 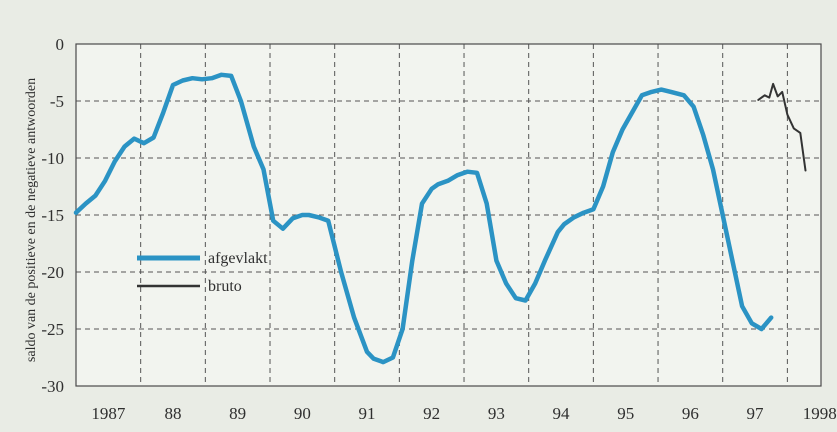 I want to click on legend: afgevlakt bruto, so click(x=202, y=272).